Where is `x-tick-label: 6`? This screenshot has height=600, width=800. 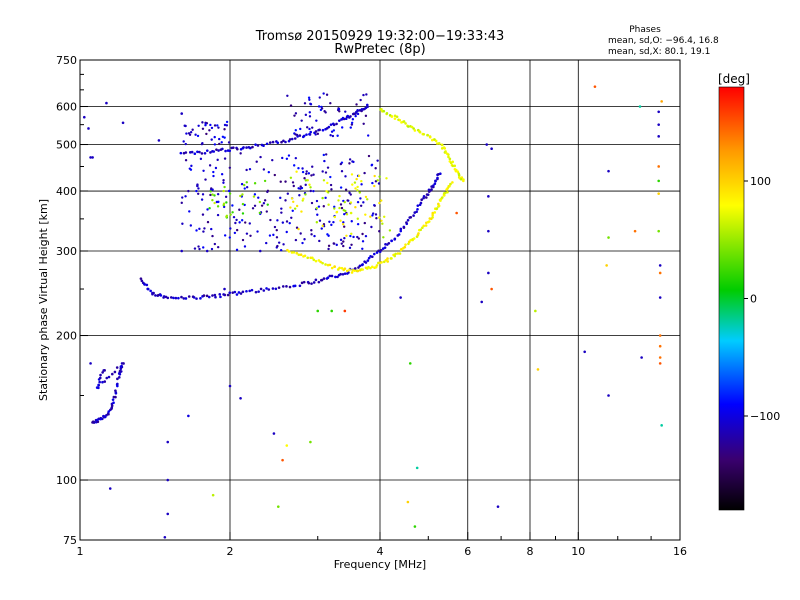 x-tick-label: 6 is located at coordinates (467, 551).